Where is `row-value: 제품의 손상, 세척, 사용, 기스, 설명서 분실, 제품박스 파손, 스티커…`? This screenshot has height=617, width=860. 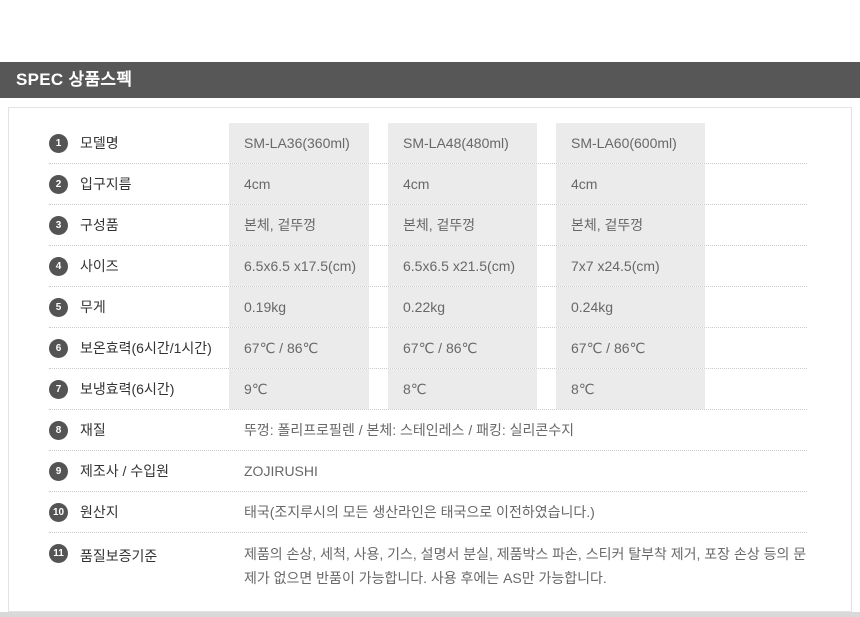 row-value: 제품의 손상, 세척, 사용, 기스, 설명서 분실, 제품박스 파손, 스티커… is located at coordinates (525, 566).